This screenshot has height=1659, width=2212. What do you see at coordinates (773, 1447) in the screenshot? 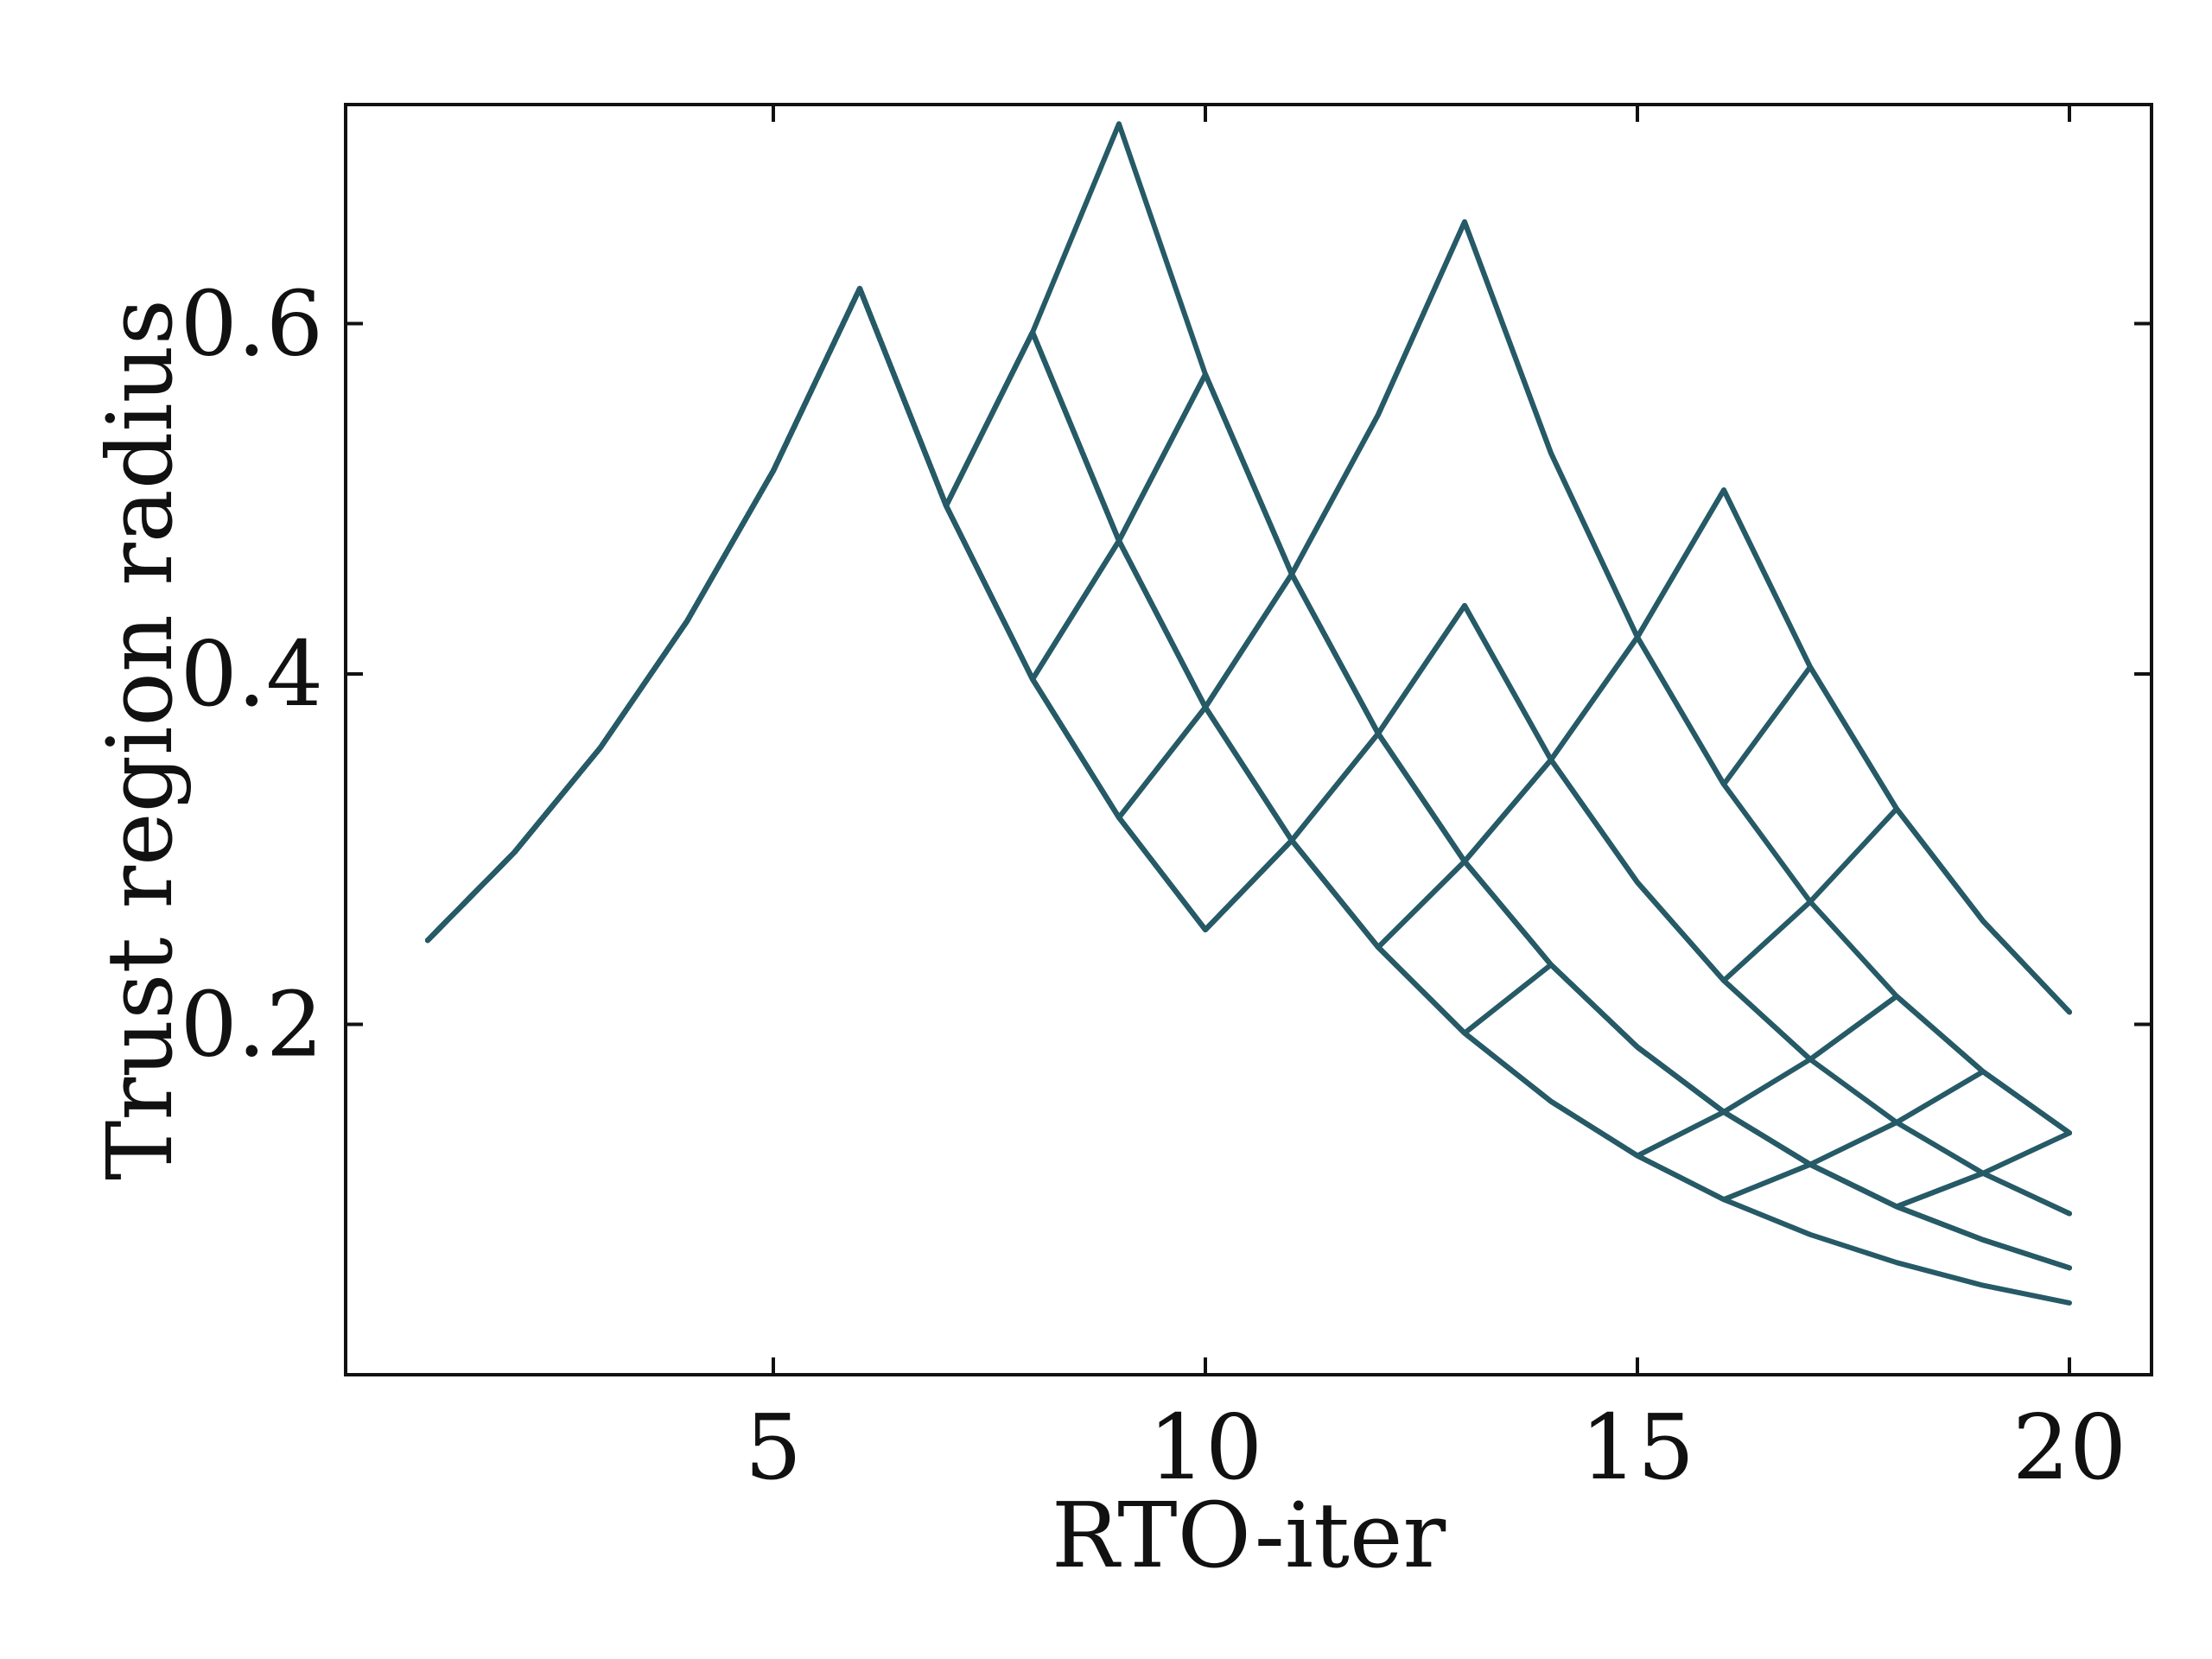
I see `x-tick-label: 5` at bounding box center [773, 1447].